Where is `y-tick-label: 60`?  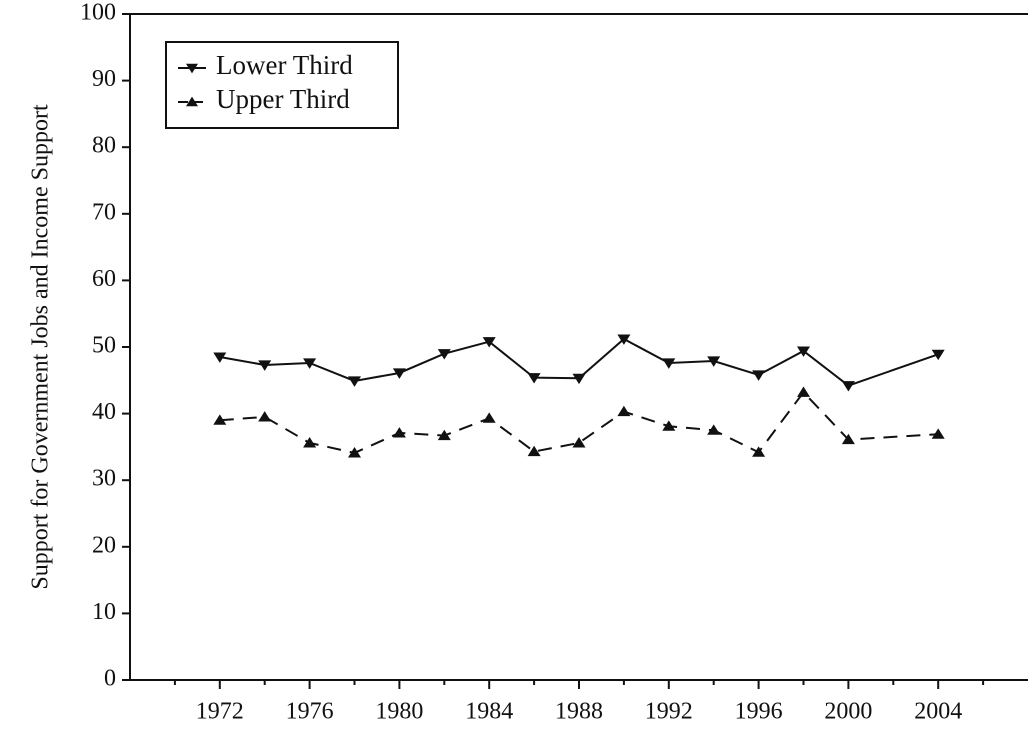
y-tick-label: 60 is located at coordinates (104, 279).